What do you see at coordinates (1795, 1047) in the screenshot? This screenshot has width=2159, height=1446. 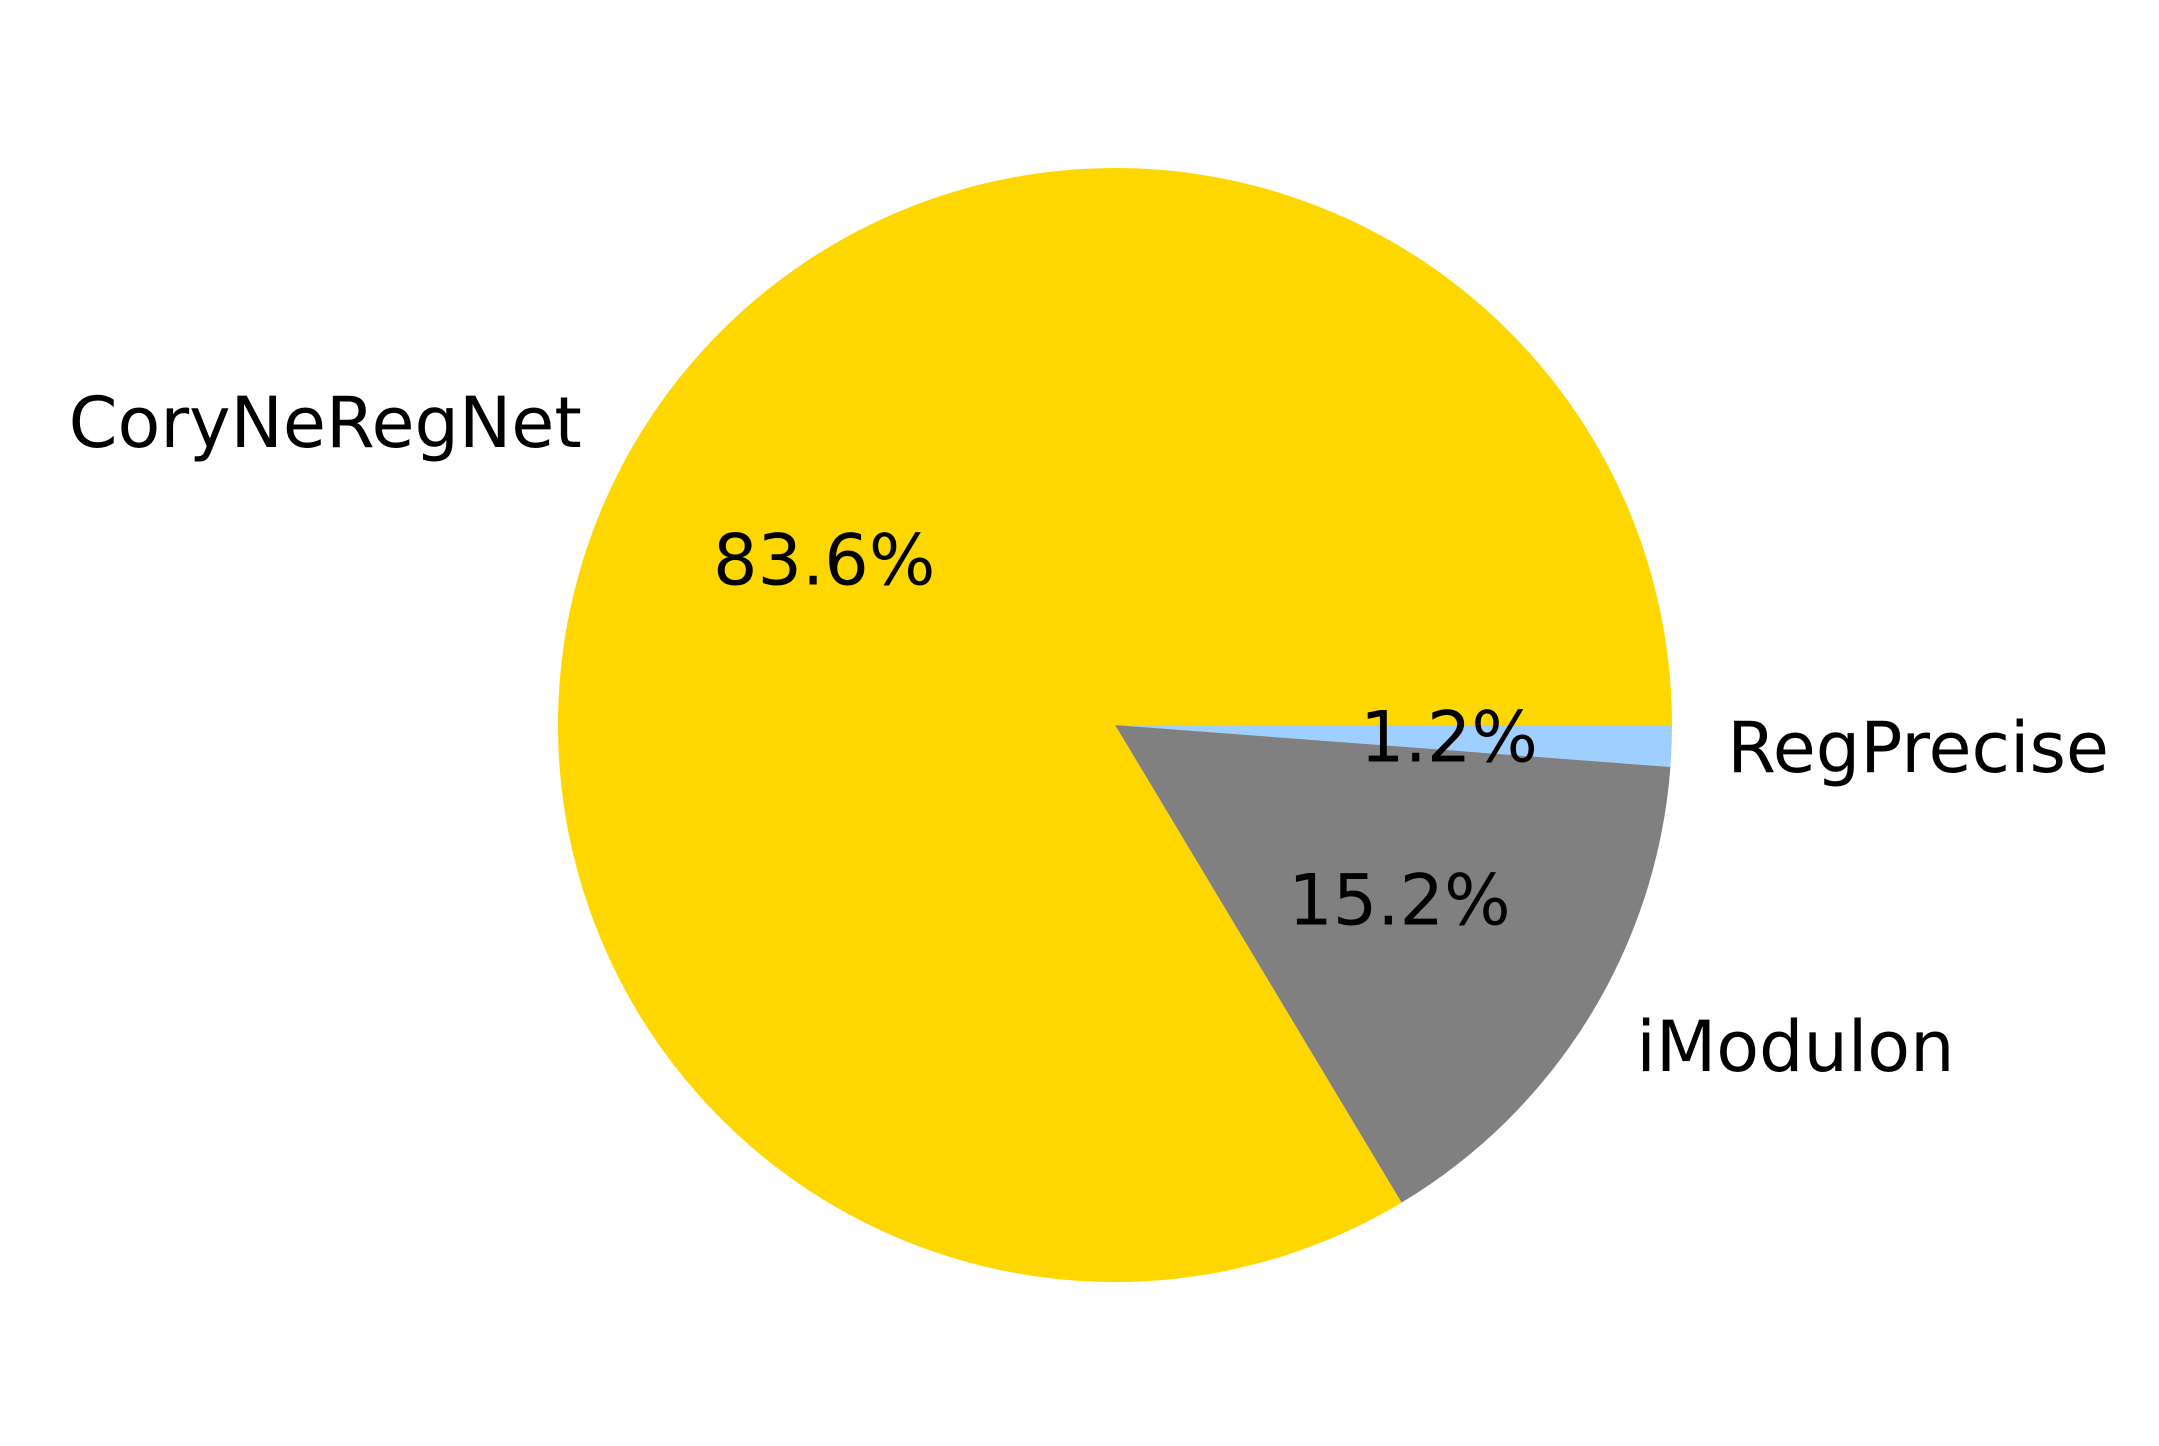 I see `category-label-imodulon: iModulon` at bounding box center [1795, 1047].